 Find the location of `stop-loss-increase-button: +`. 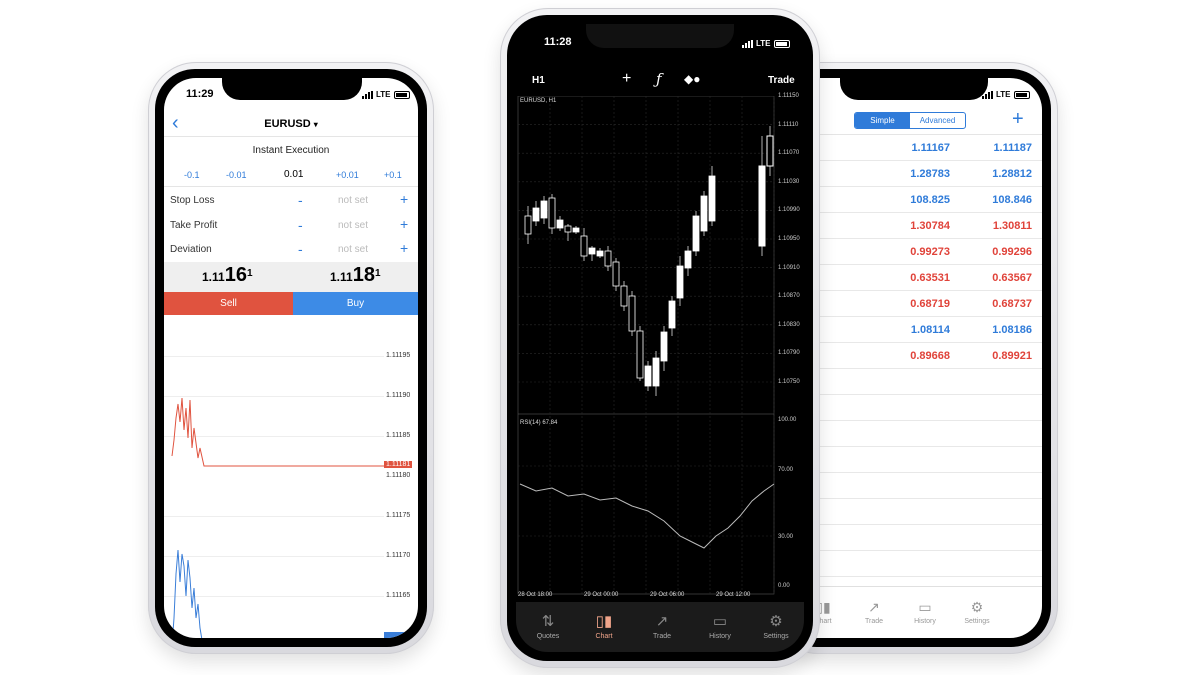

stop-loss-increase-button: + is located at coordinates (404, 199).